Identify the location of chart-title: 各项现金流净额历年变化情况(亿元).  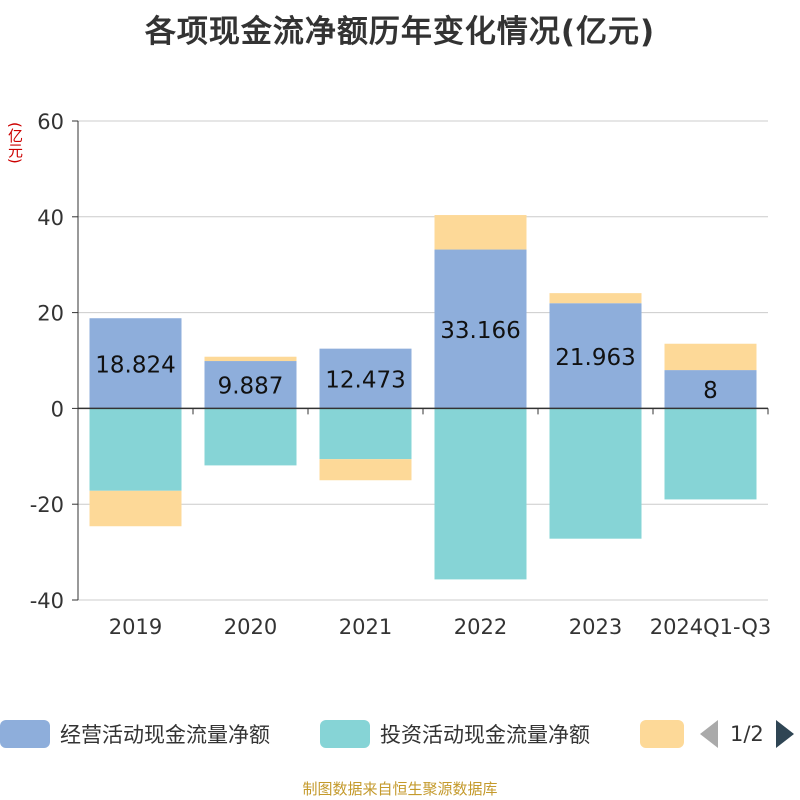
(400, 32).